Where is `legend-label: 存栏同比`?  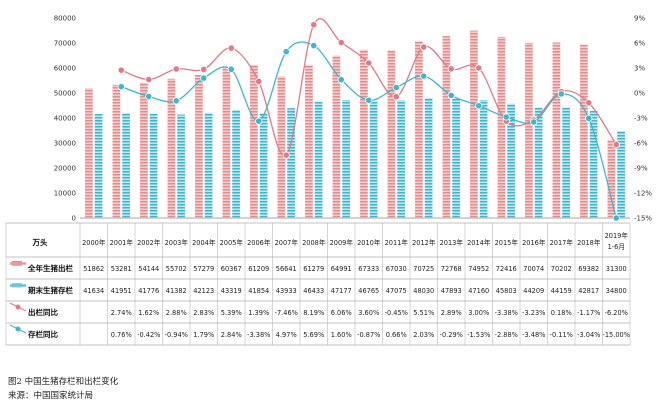 legend-label: 存栏同比 is located at coordinates (42, 334).